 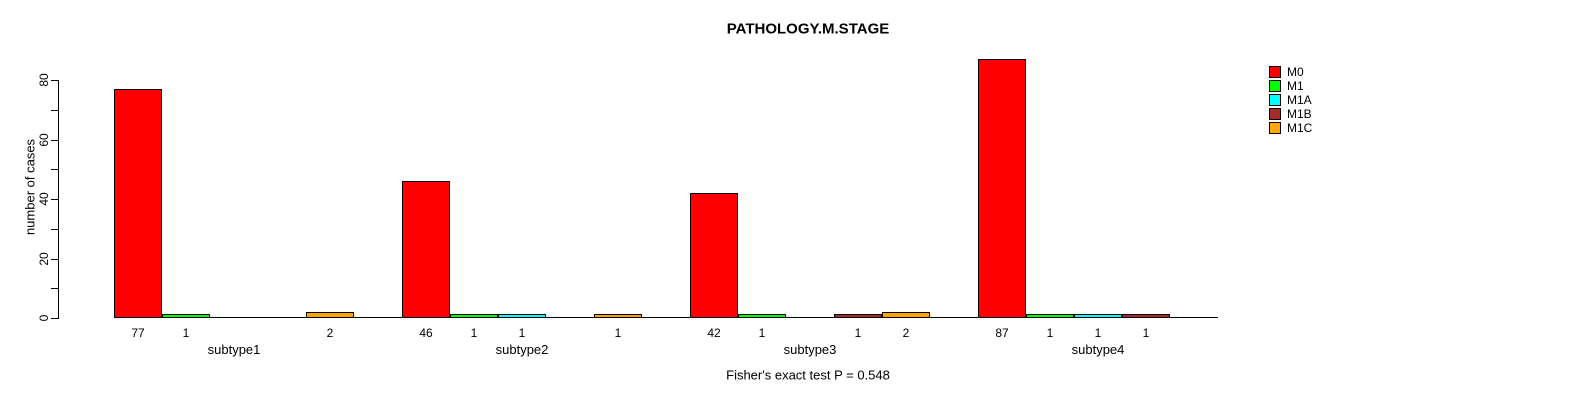 I want to click on legend-label-M1C: M1C, so click(x=1300, y=128).